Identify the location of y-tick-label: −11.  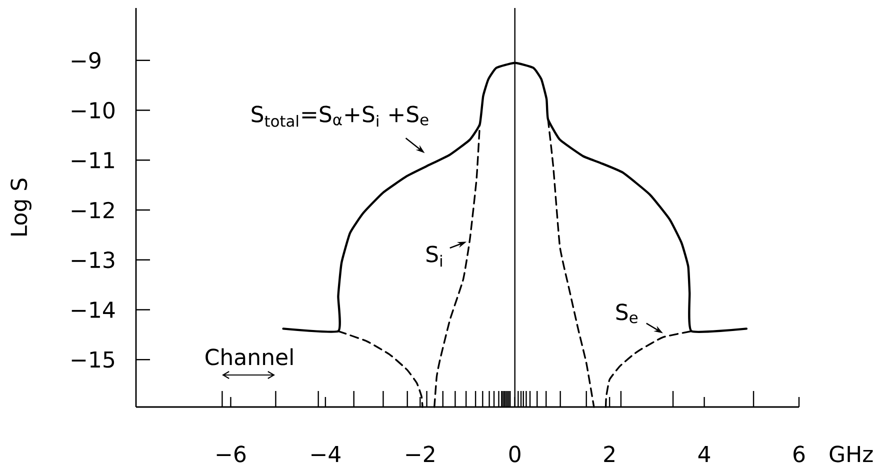
(93, 160).